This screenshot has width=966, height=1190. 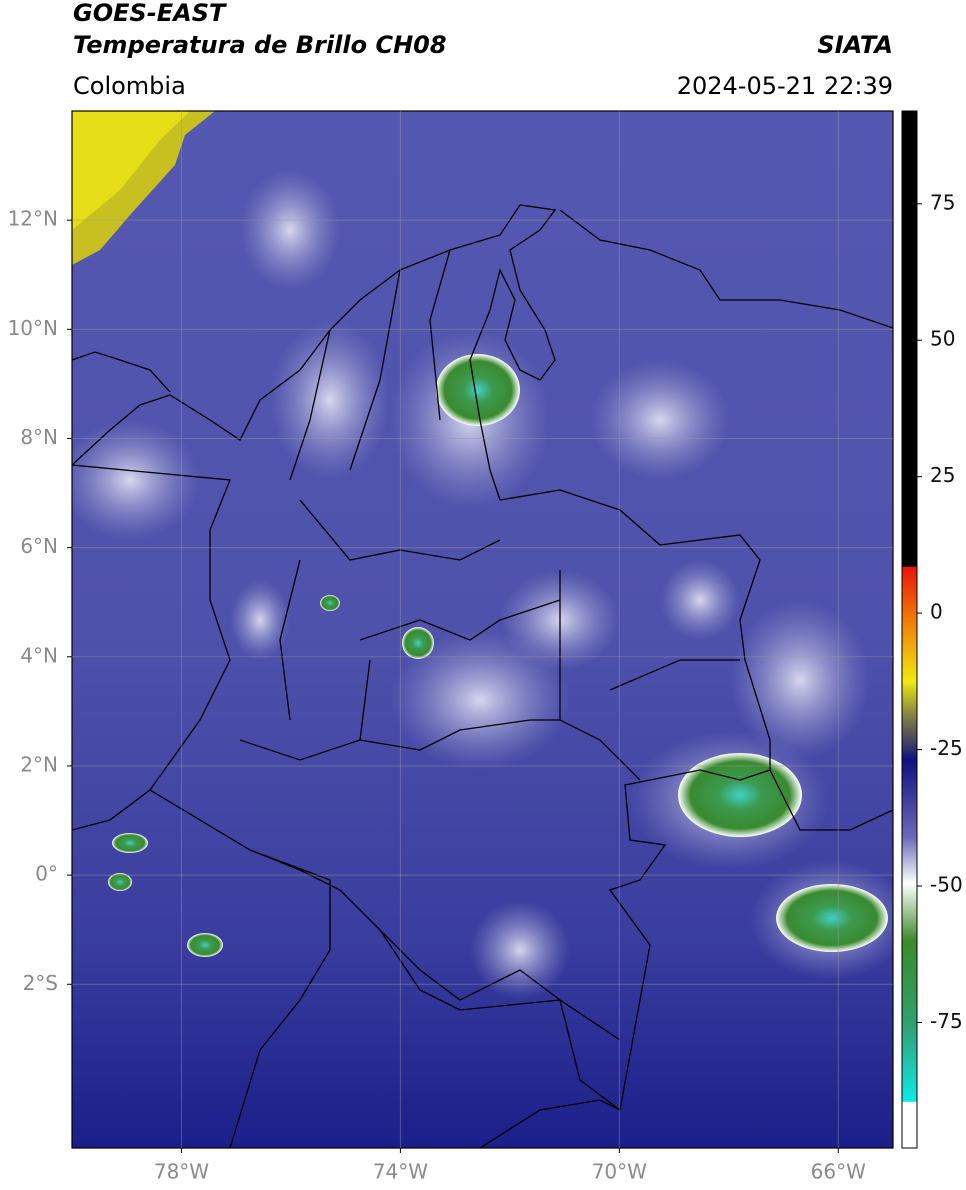 I want to click on y-tick-label: 10°N, so click(x=33, y=328).